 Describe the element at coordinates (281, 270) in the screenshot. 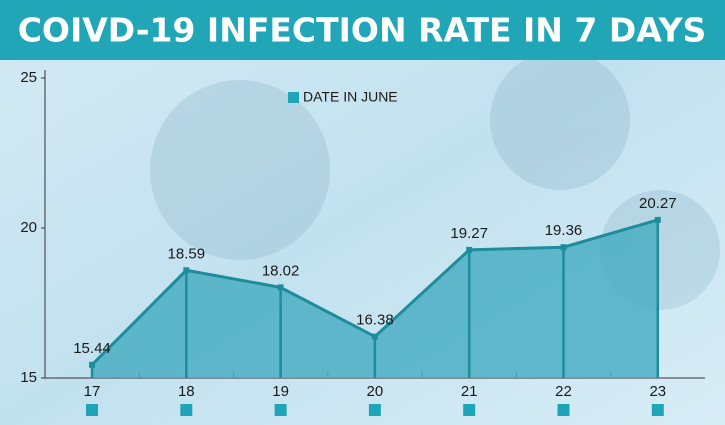

I see `value-label: 18.02` at that location.